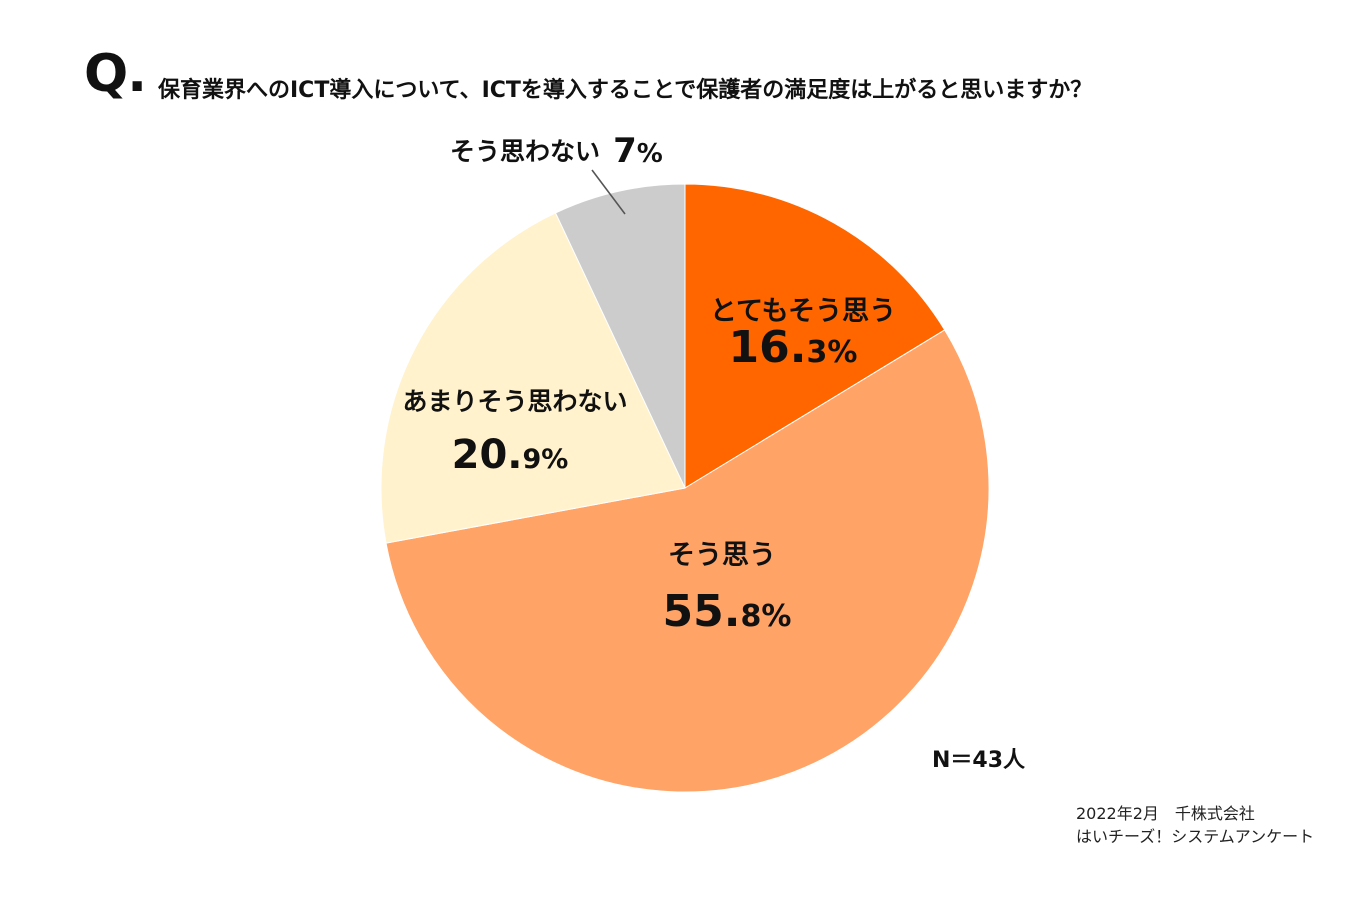 The width and height of the screenshot is (1370, 899). Describe the element at coordinates (620, 336) in the screenshot. I see `slice-so-omowanai` at that location.